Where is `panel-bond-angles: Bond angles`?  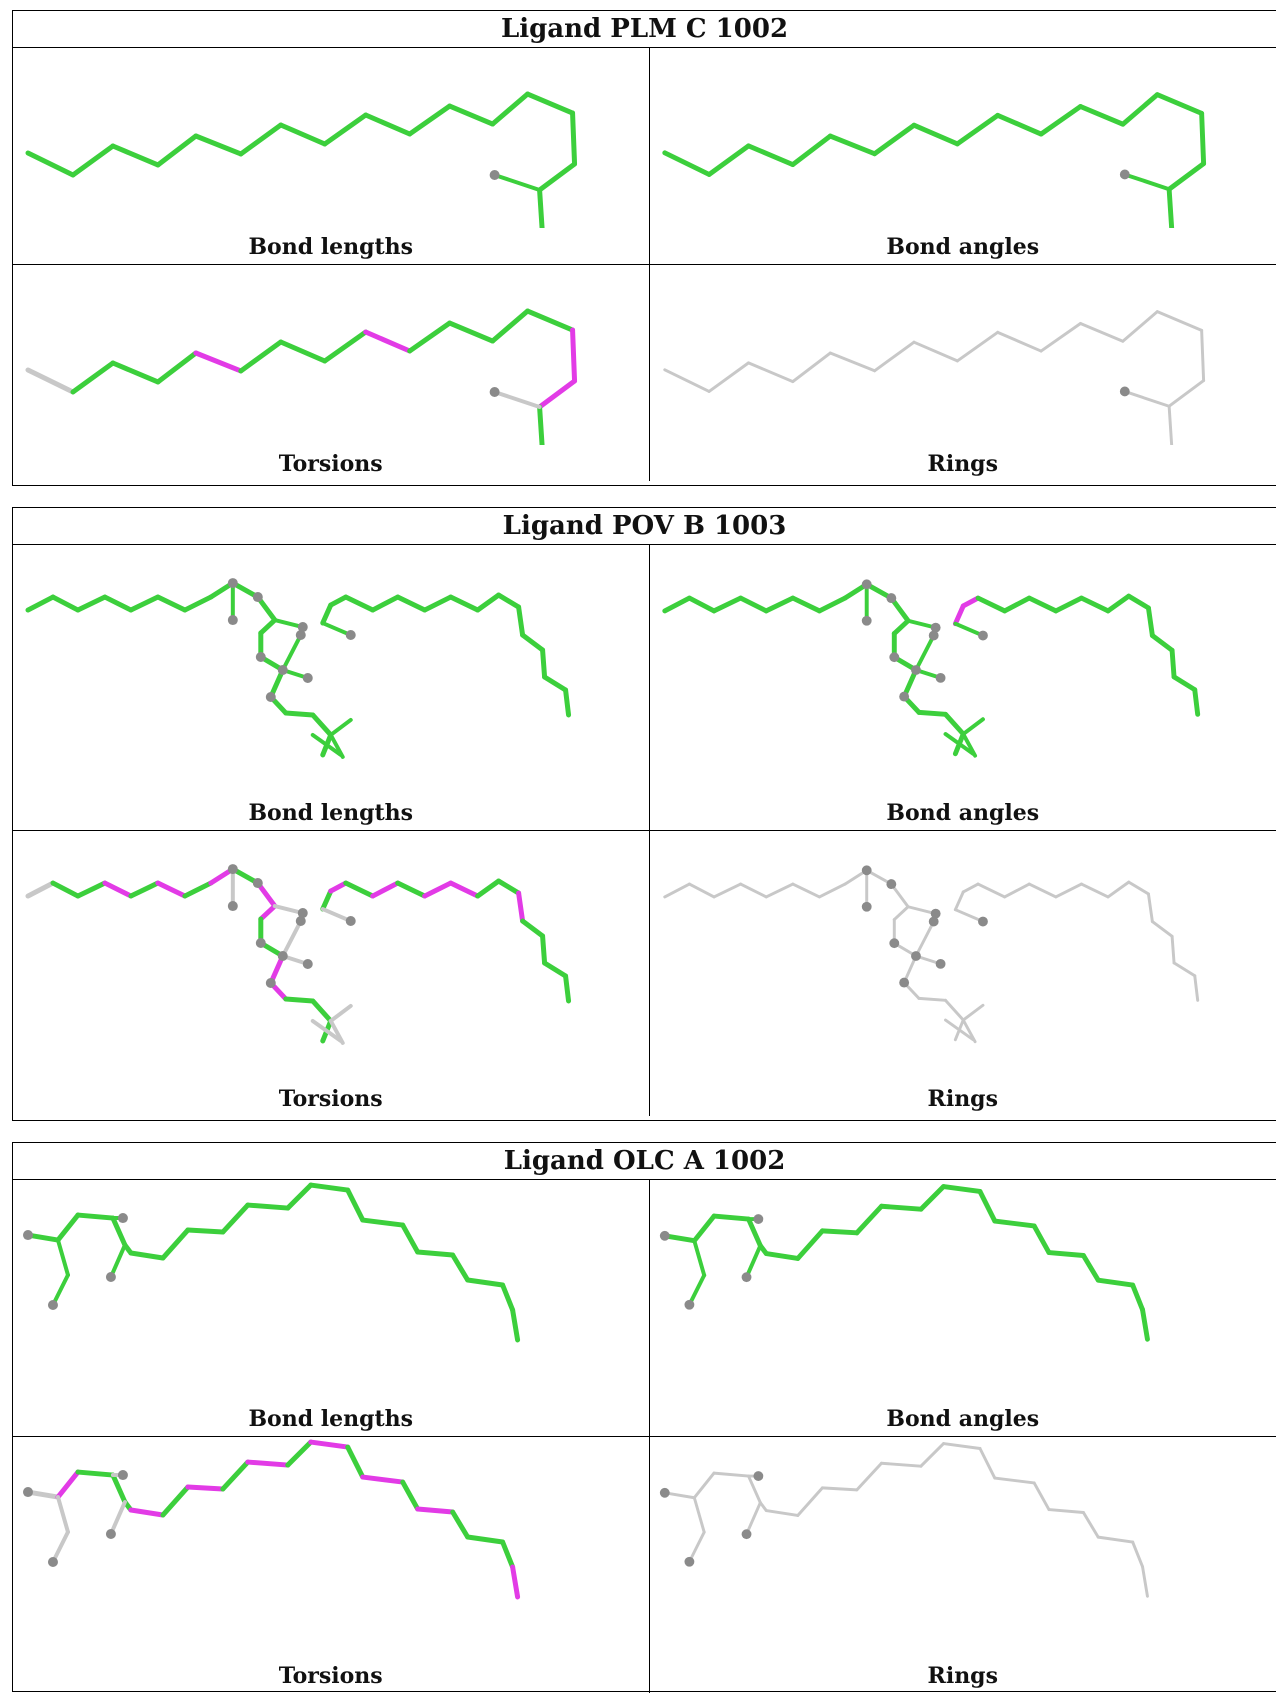 panel-bond-angles: Bond angles is located at coordinates (962, 156).